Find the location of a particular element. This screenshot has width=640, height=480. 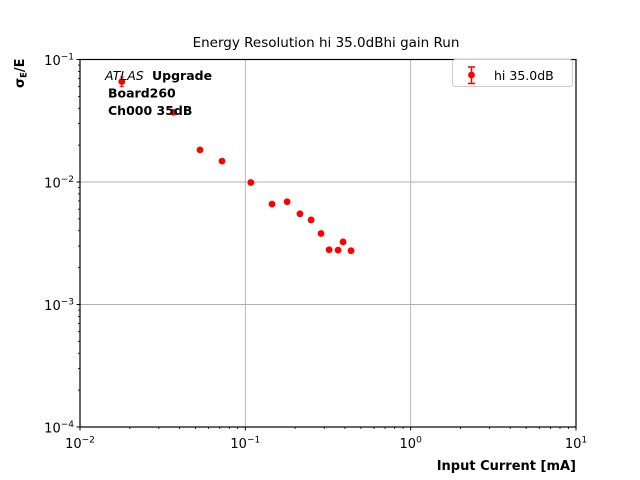

x-tick-label-exp: 0 is located at coordinates (419, 441).